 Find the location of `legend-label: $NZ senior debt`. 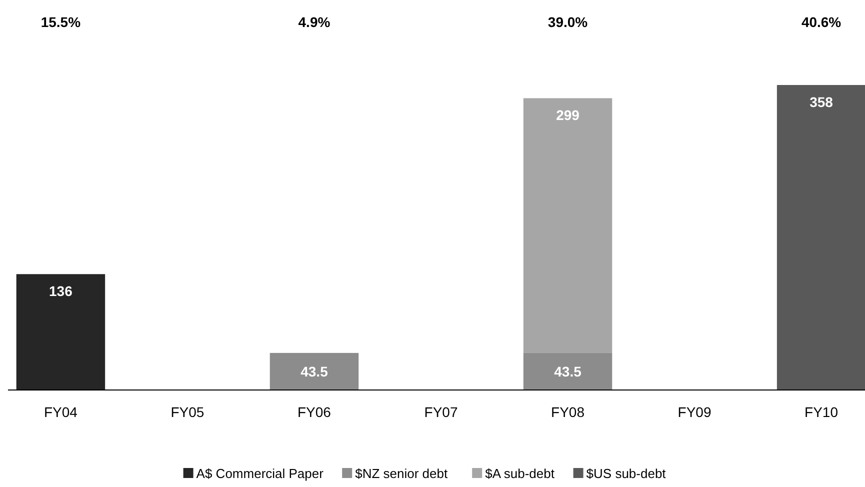

legend-label: $NZ senior debt is located at coordinates (401, 473).